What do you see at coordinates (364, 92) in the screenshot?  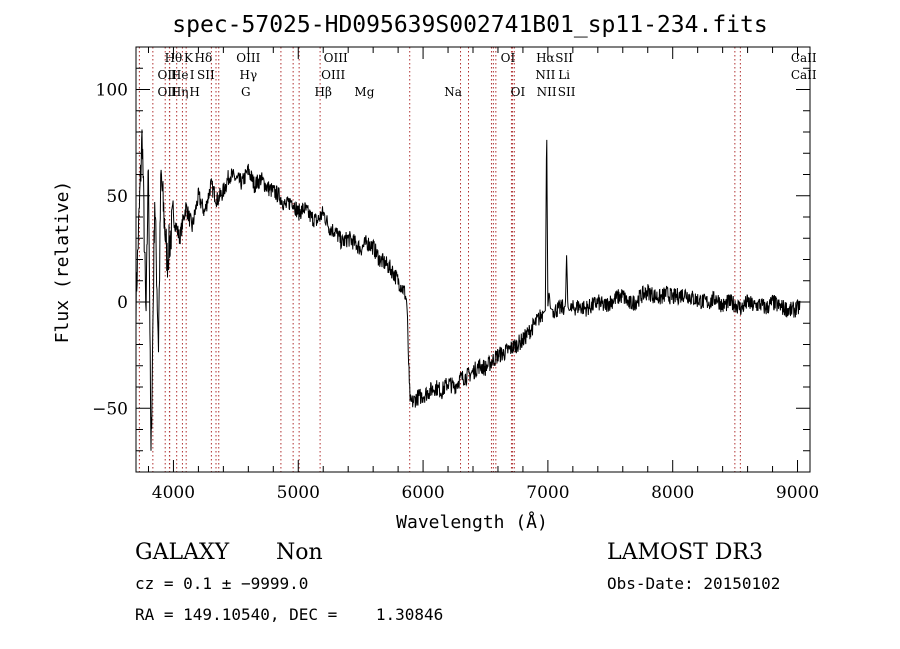 I see `line-label-row3-5: Mg` at bounding box center [364, 92].